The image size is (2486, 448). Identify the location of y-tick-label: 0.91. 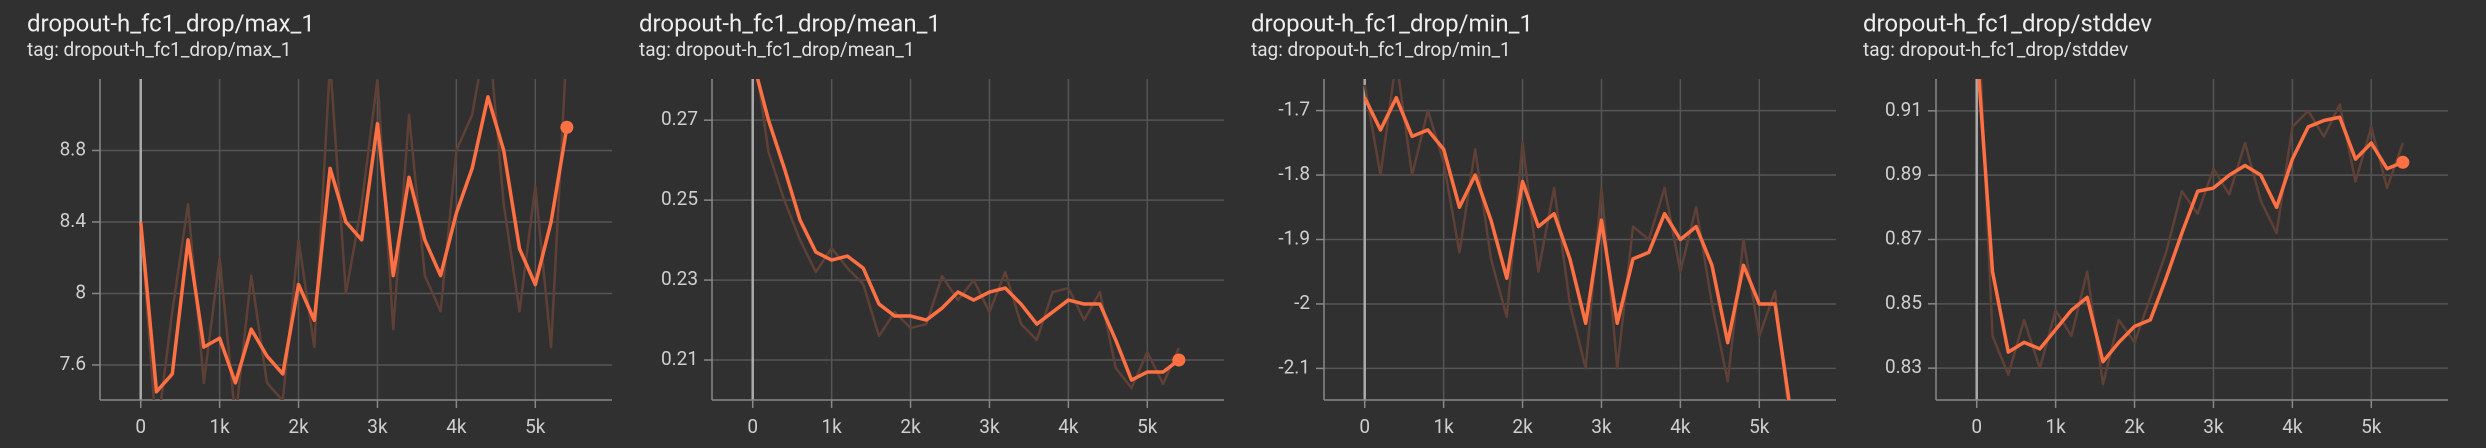
(1903, 109).